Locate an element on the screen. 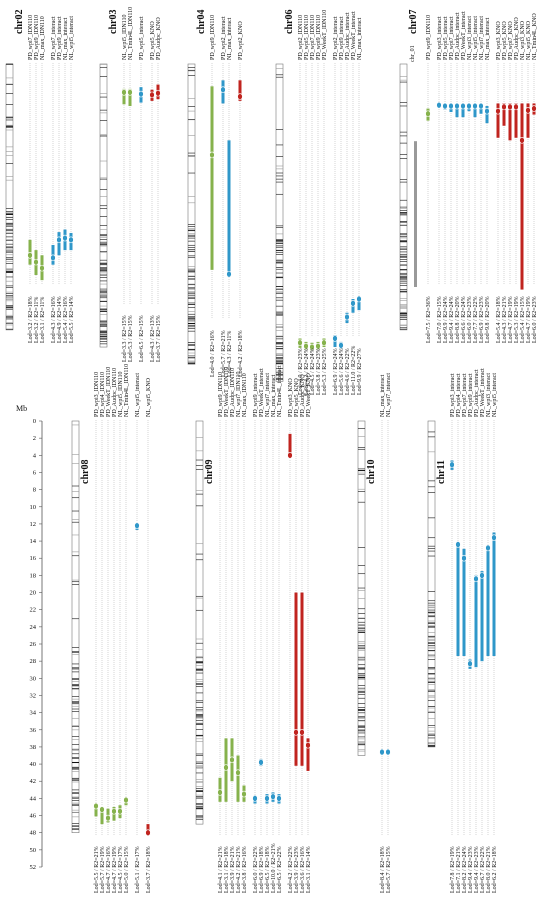  lod-label: Lod=5.3 / R2=15% is located at coordinates (131, 338).